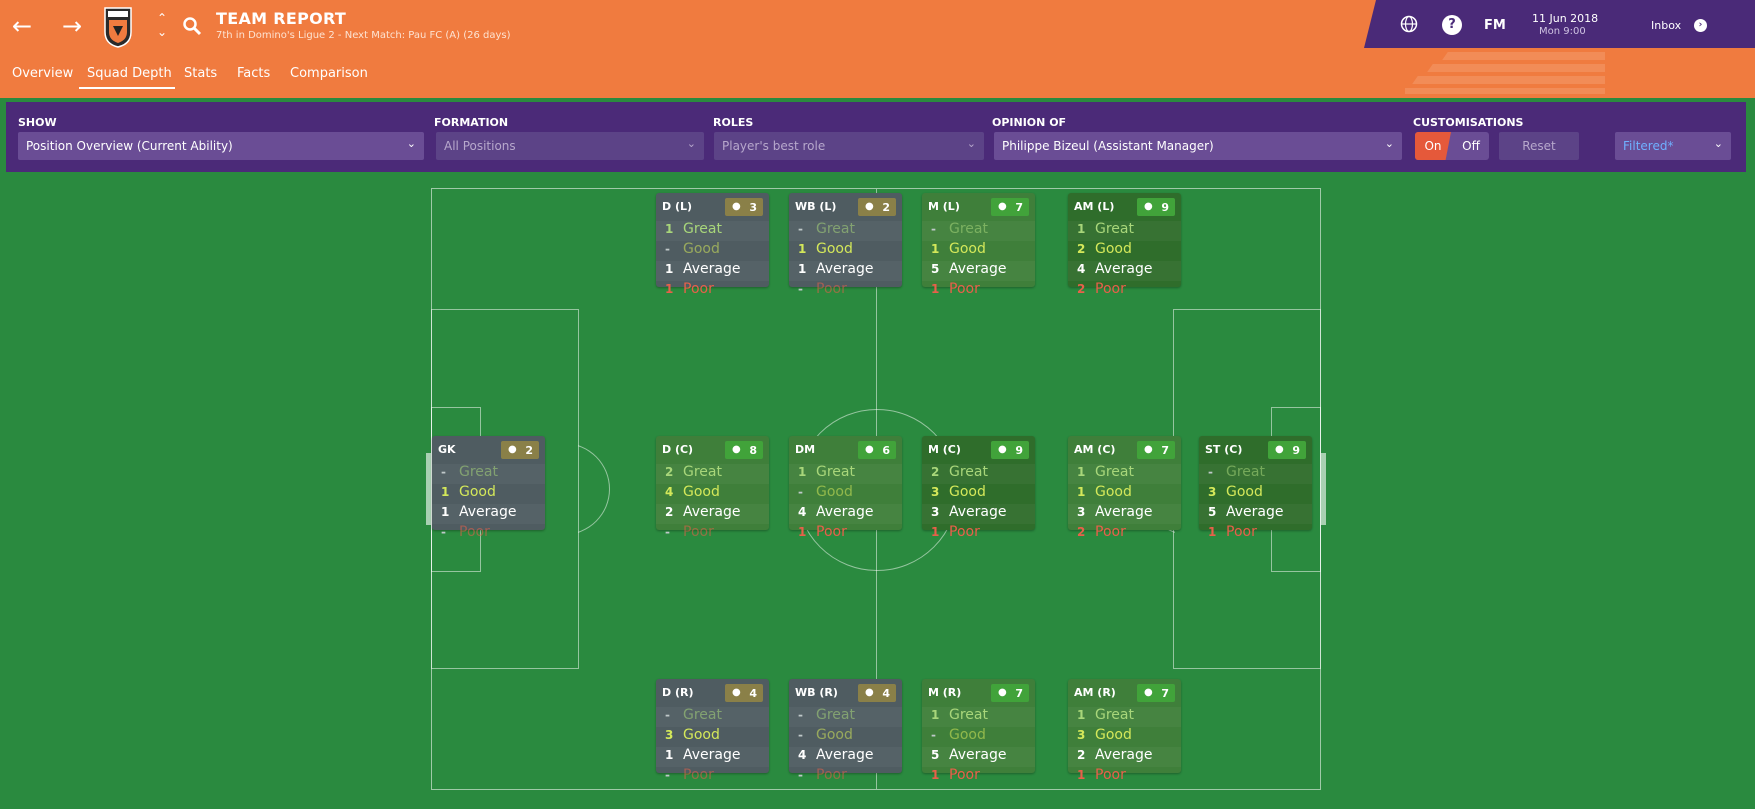  Describe the element at coordinates (22, 26) in the screenshot. I see `back-arrow-icon: ←` at that location.